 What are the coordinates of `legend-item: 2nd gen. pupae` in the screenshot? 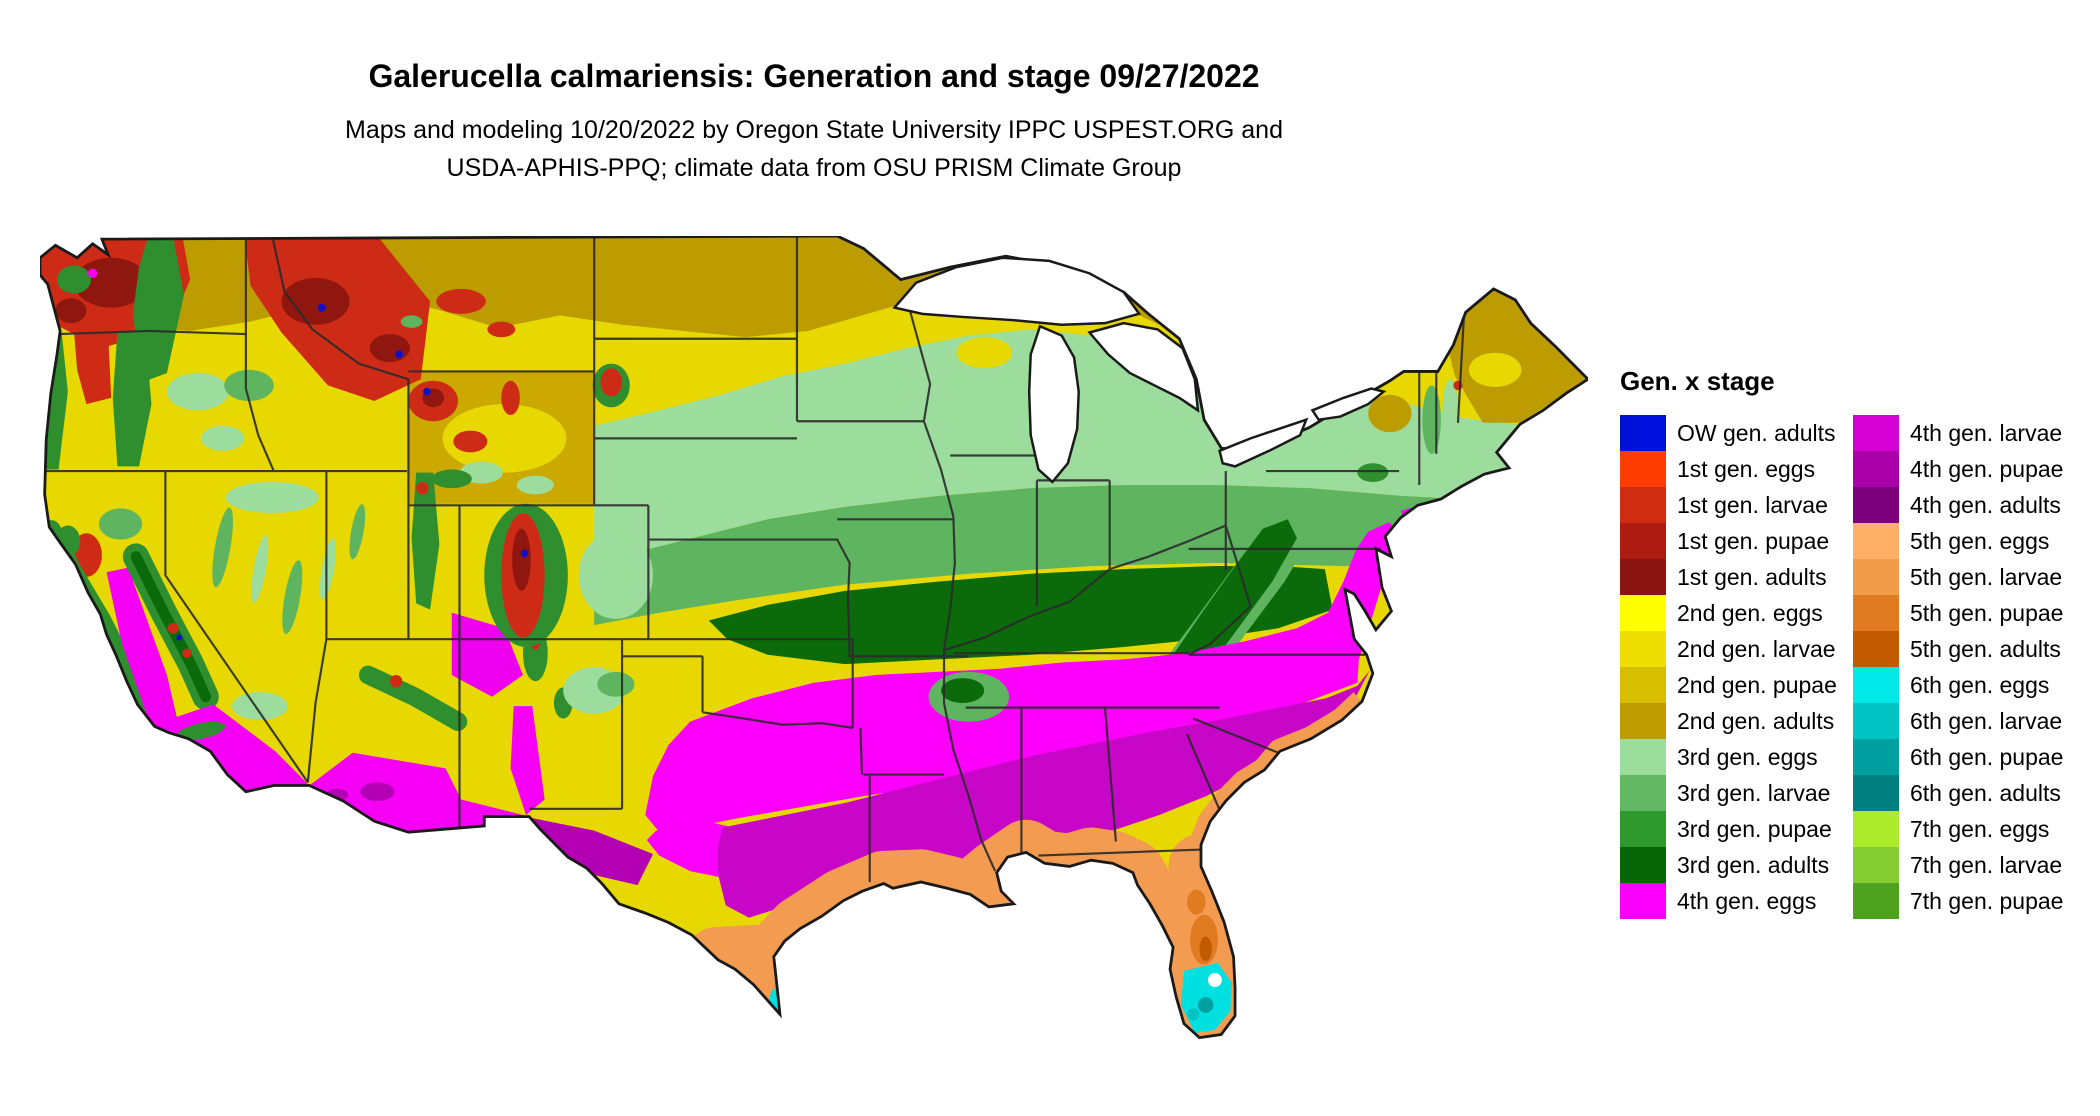 It's located at (1736, 685).